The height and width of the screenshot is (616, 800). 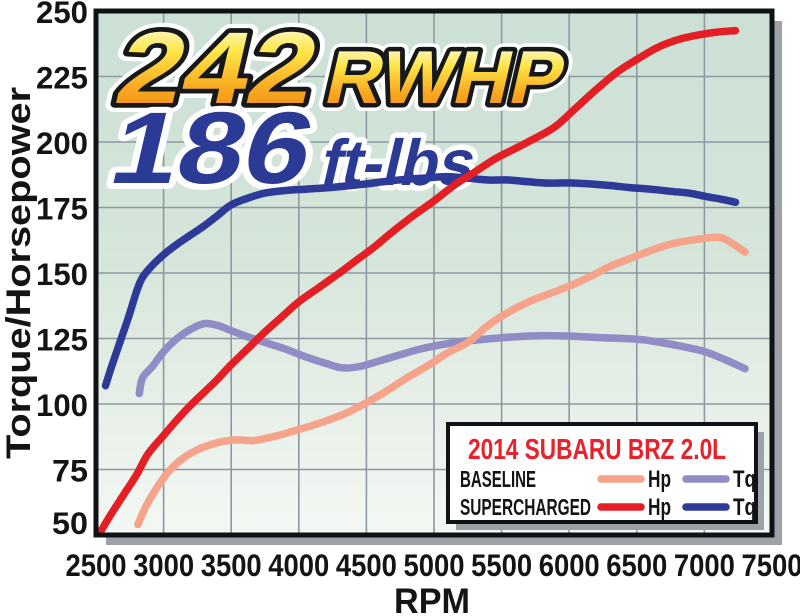 What do you see at coordinates (569, 565) in the screenshot?
I see `x-tick-6000: 6000` at bounding box center [569, 565].